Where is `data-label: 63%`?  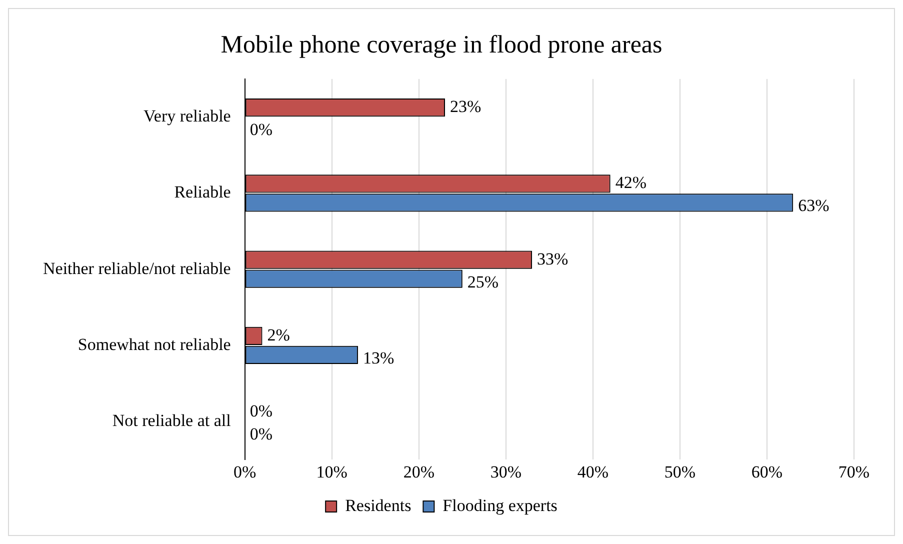 data-label: 63% is located at coordinates (814, 206).